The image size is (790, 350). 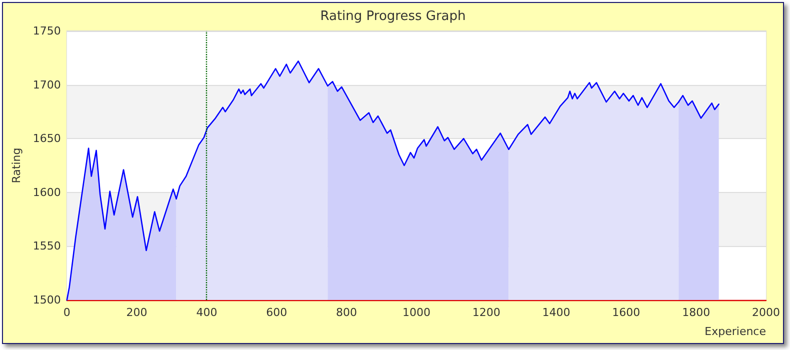 I want to click on x-tick-label: 0, so click(x=66, y=312).